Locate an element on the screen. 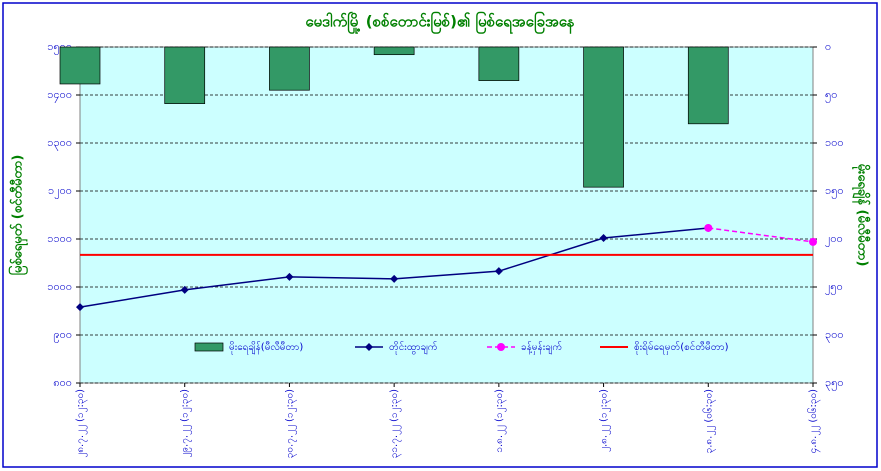 This screenshot has height=471, width=881. y2-tick-label: ၁၀၀ is located at coordinates (834, 142).